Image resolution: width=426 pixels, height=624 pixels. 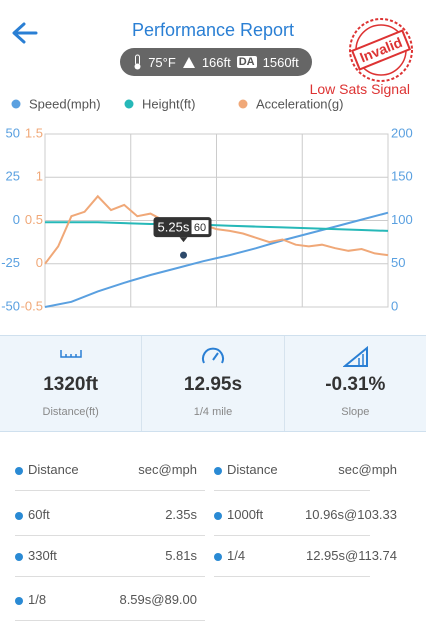 I want to click on tooltip-pointer, so click(x=183, y=240).